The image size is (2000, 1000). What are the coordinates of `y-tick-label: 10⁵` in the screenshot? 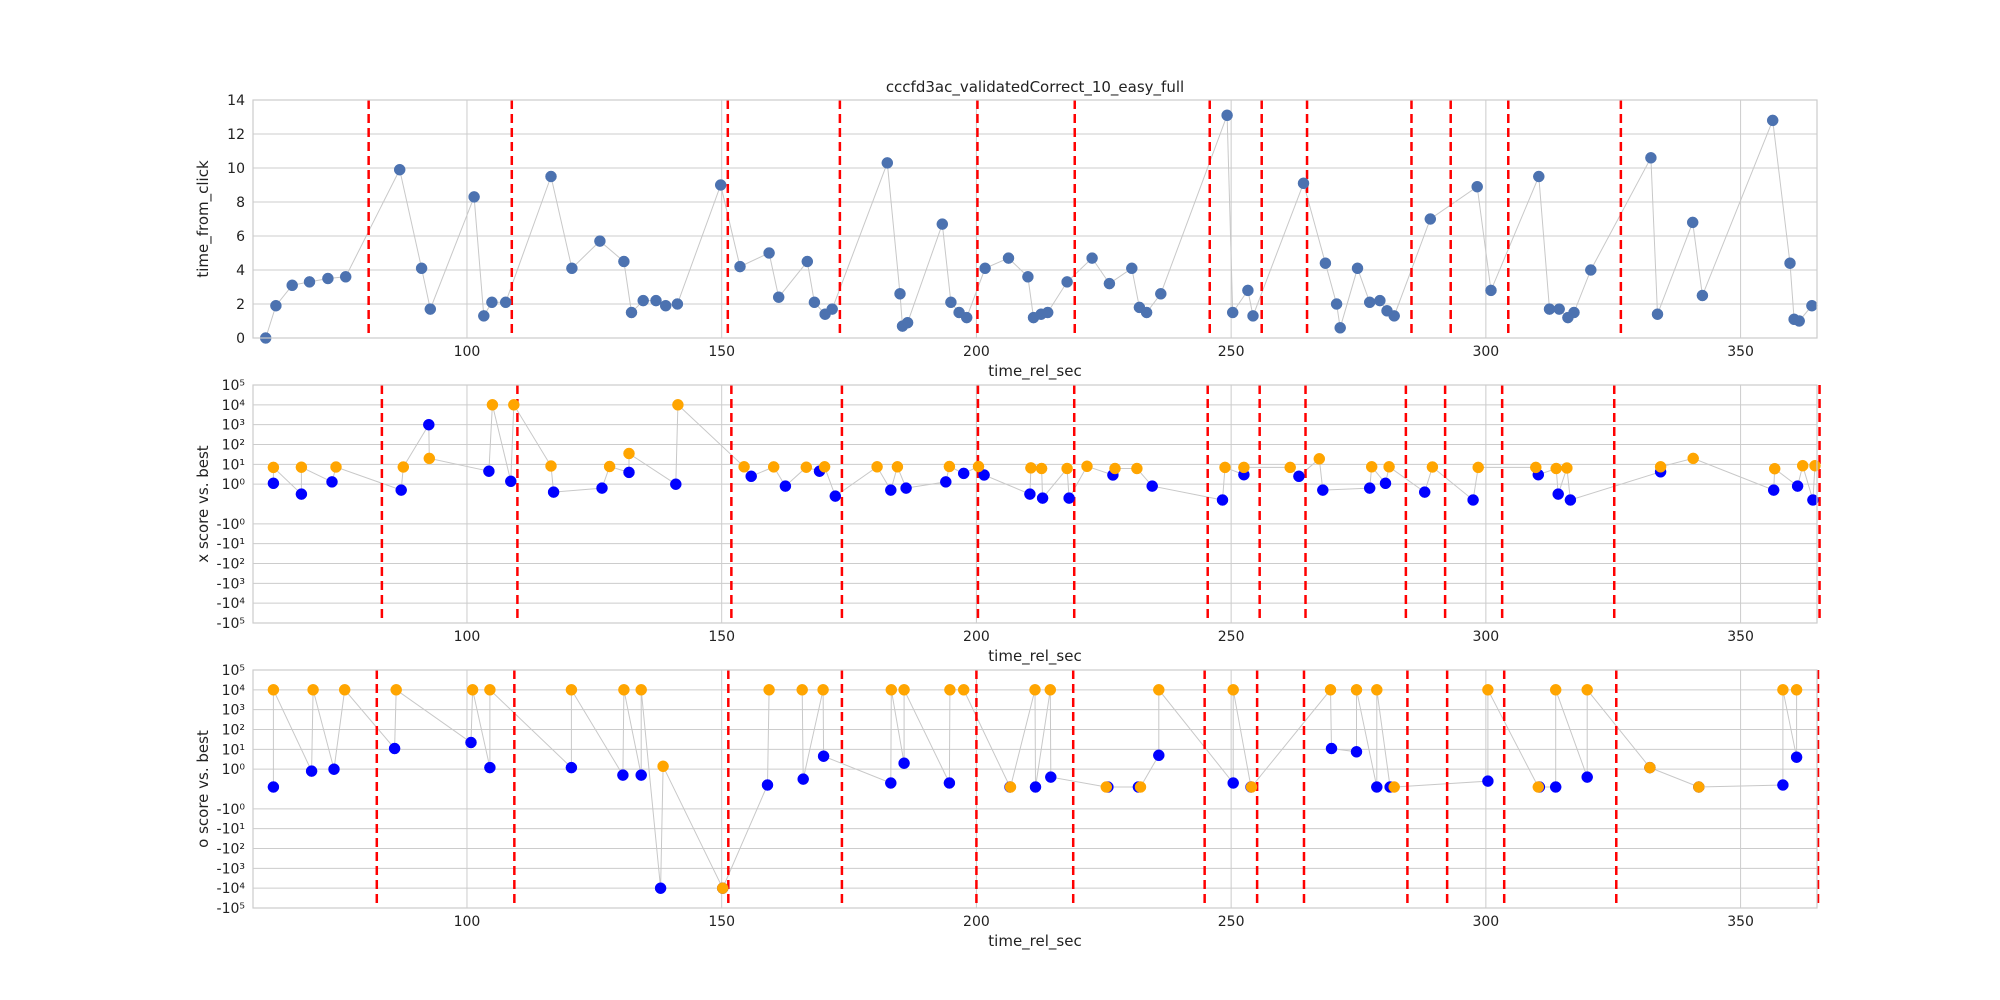 It's located at (233, 386).